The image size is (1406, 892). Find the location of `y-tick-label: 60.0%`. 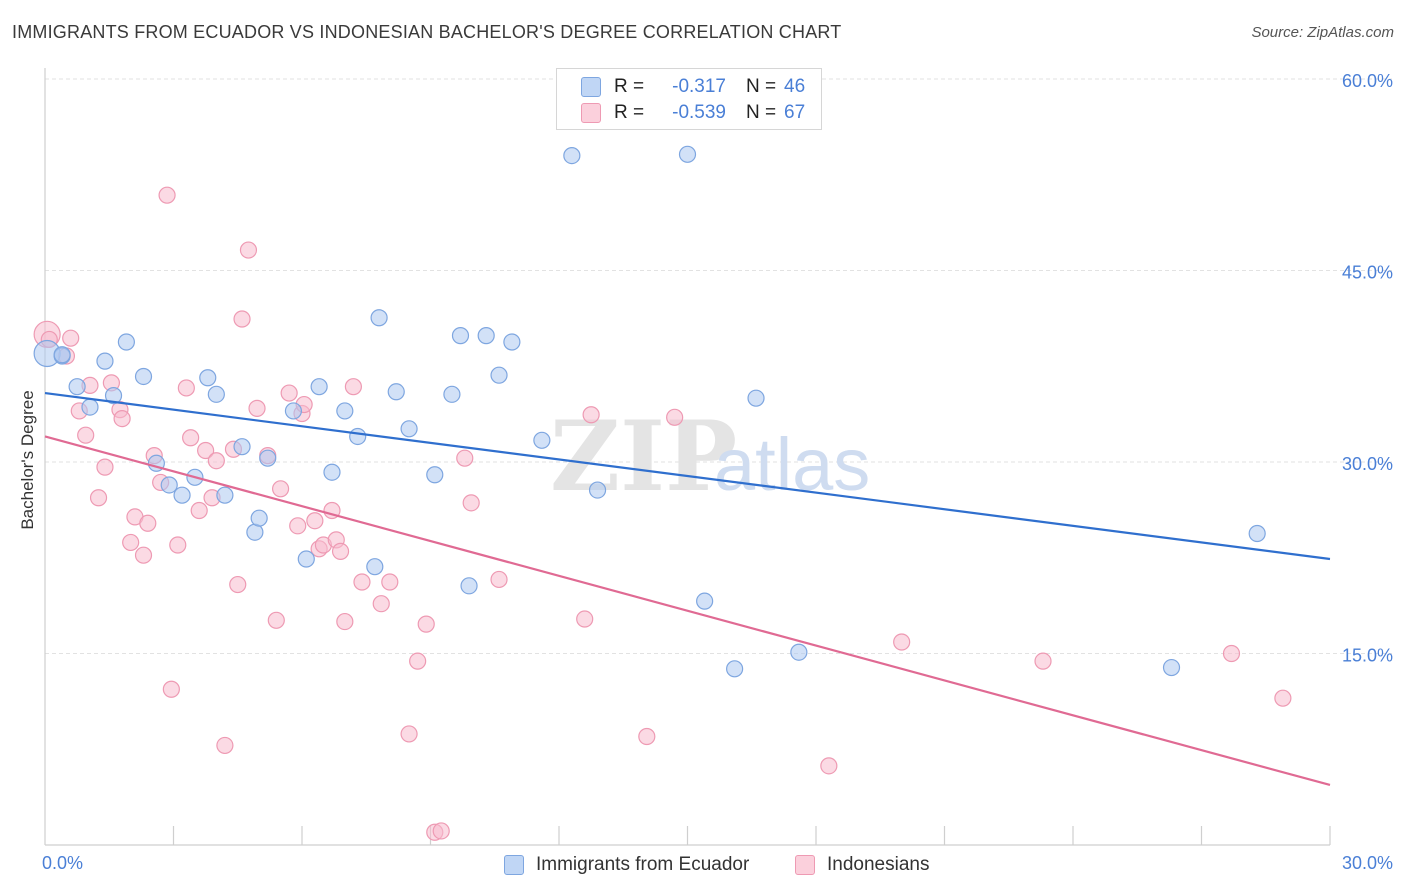

y-tick-label: 60.0% is located at coordinates (1367, 81).